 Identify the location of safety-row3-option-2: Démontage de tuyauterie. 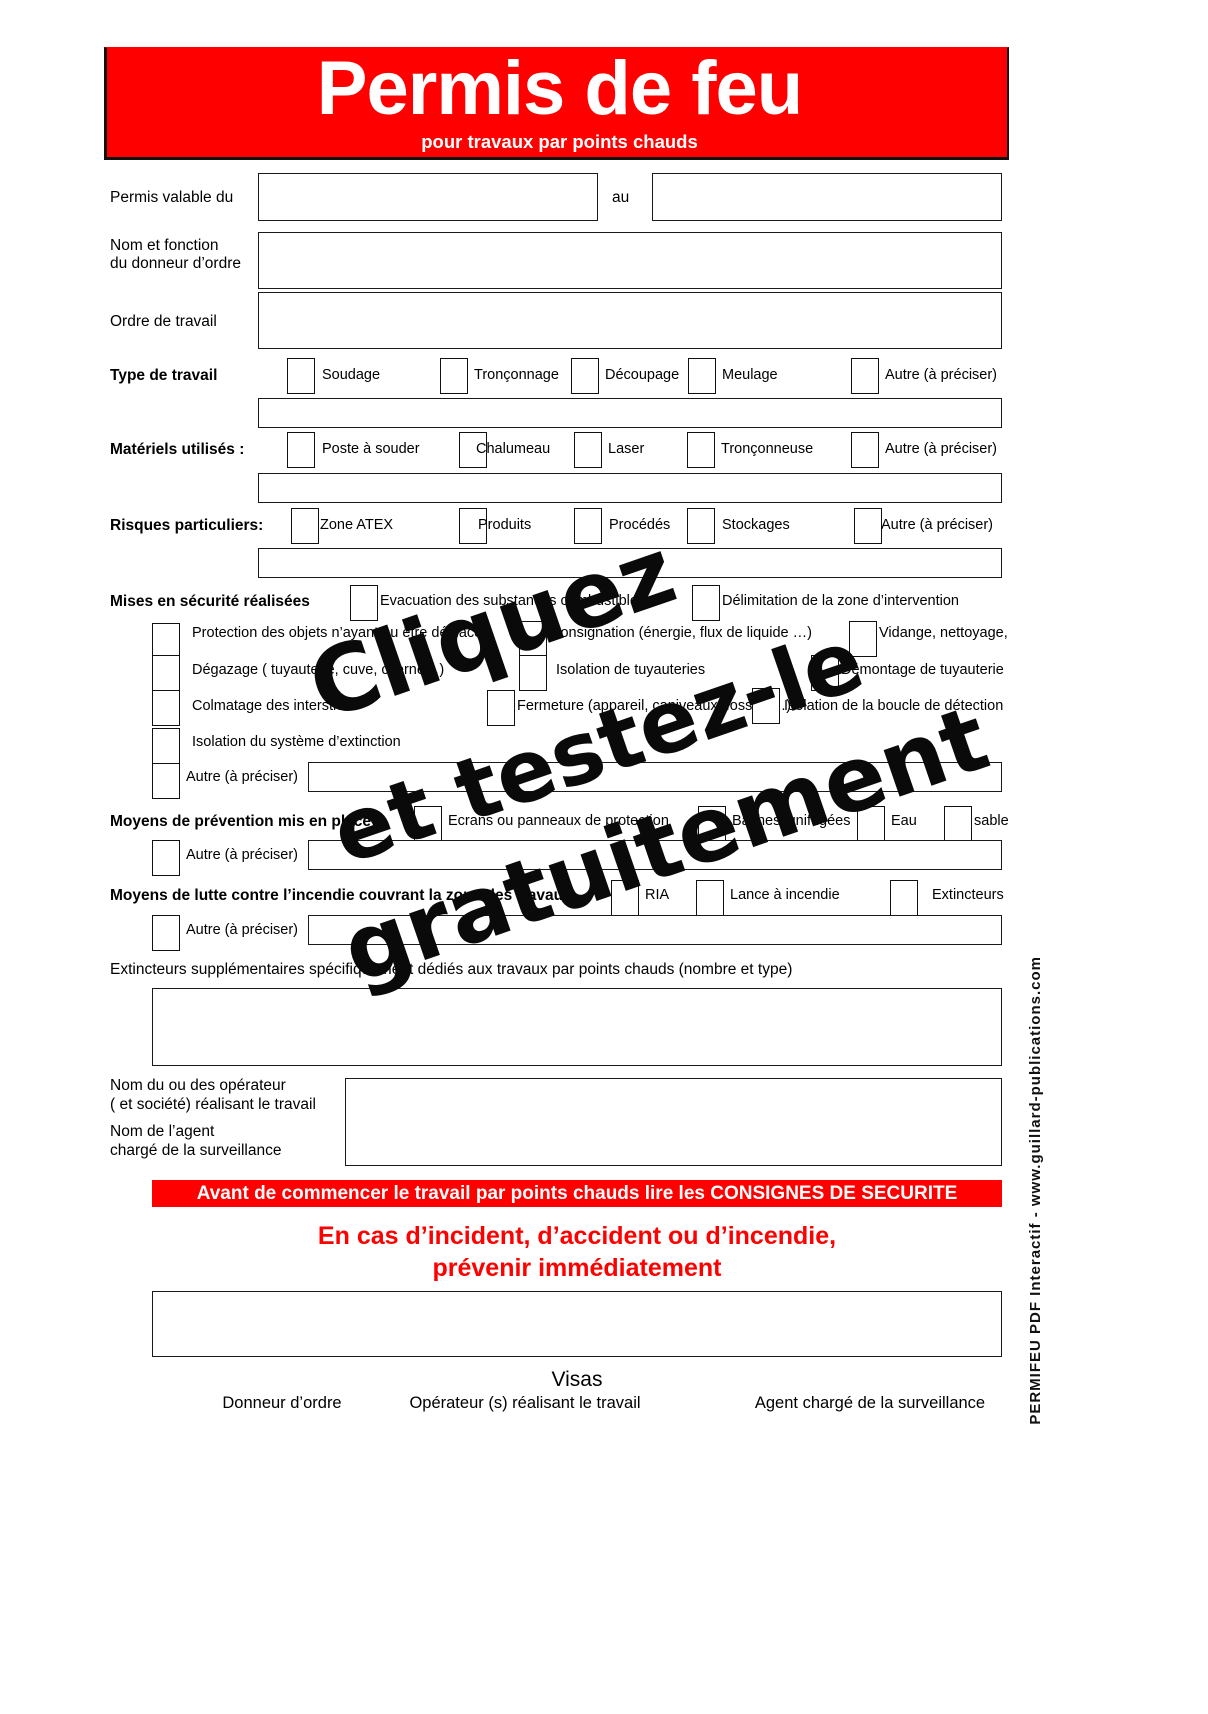
(922, 670).